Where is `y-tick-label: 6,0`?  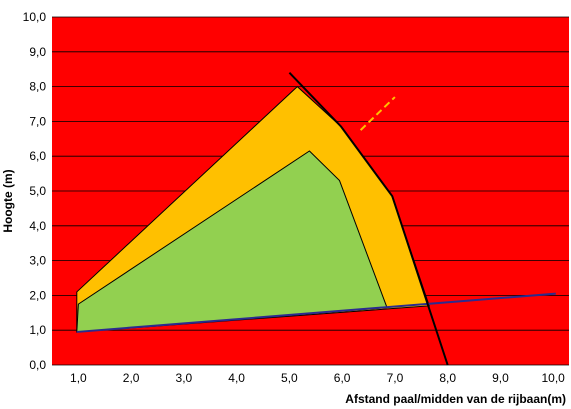 y-tick-label: 6,0 is located at coordinates (37, 156).